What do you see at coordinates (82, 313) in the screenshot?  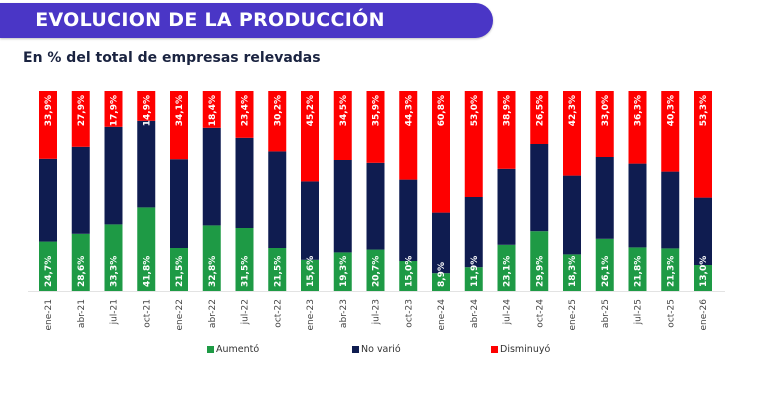 I see `x-tick-label-abr-21: abr-21` at bounding box center [82, 313].